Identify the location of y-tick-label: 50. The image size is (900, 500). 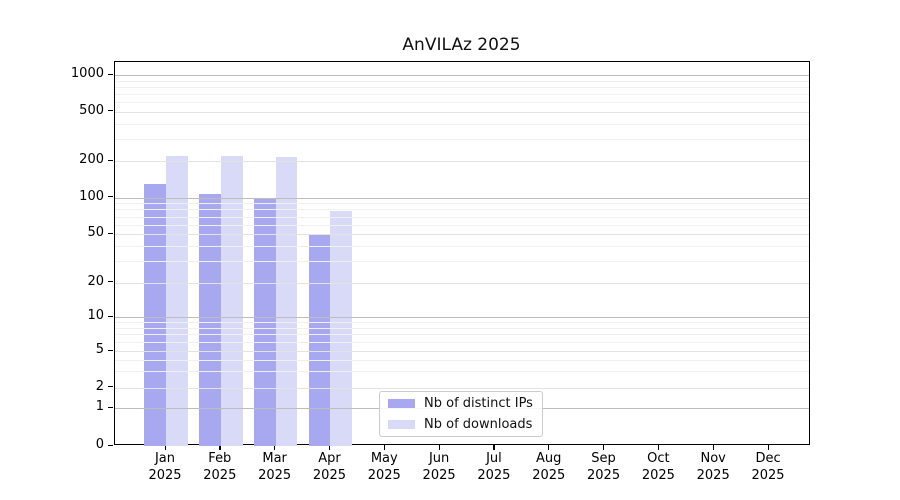
(95, 233).